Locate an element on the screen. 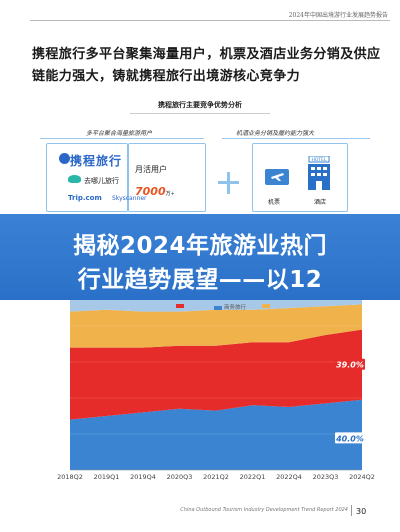  x-tick-label: 2019Q4 is located at coordinates (143, 477).